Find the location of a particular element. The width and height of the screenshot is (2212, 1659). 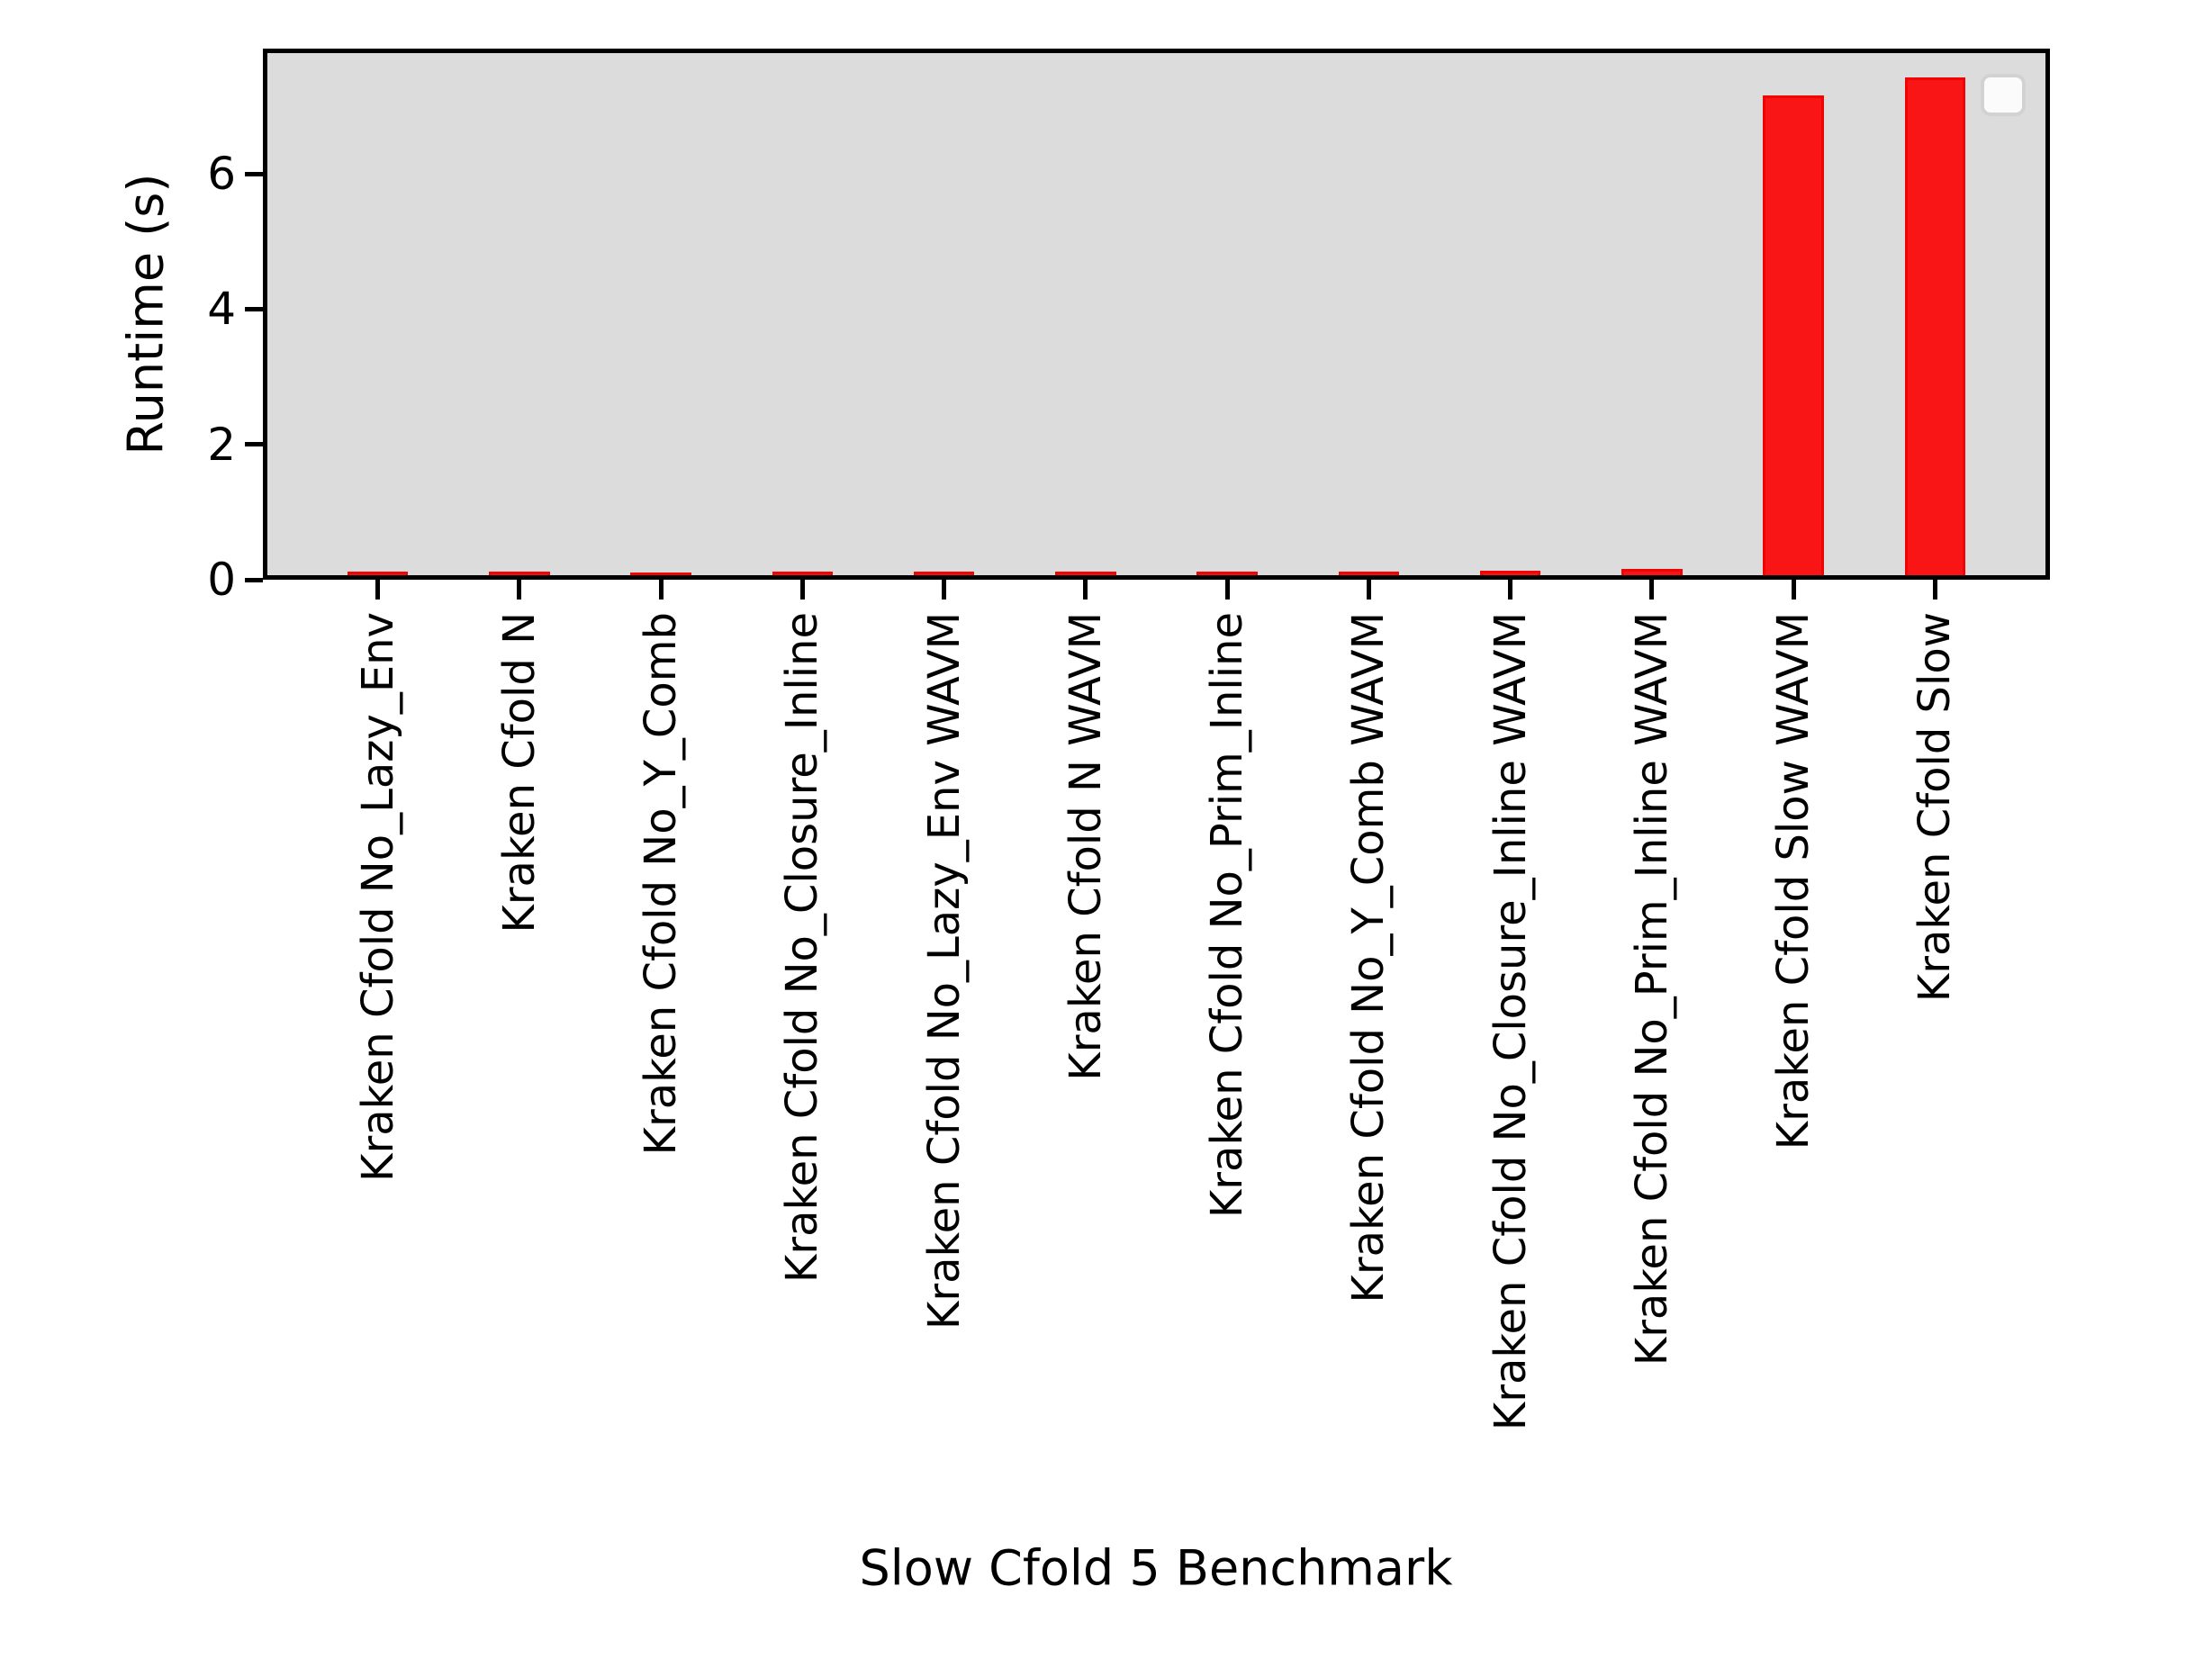

y-axis-ticks: 0 2 4 6 is located at coordinates (131, 325).